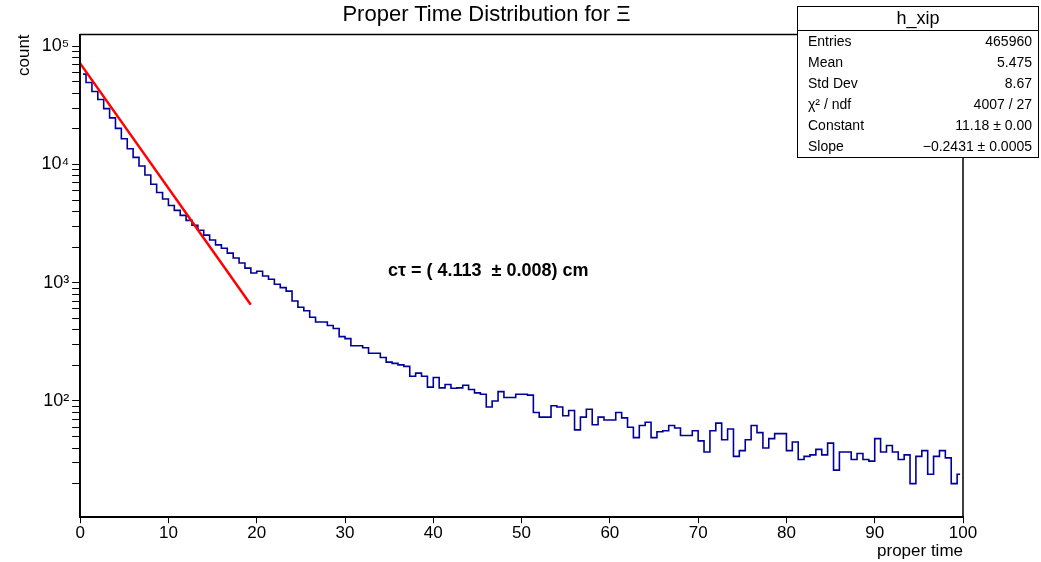  Describe the element at coordinates (830, 41) in the screenshot. I see `annotation: Entries` at that location.